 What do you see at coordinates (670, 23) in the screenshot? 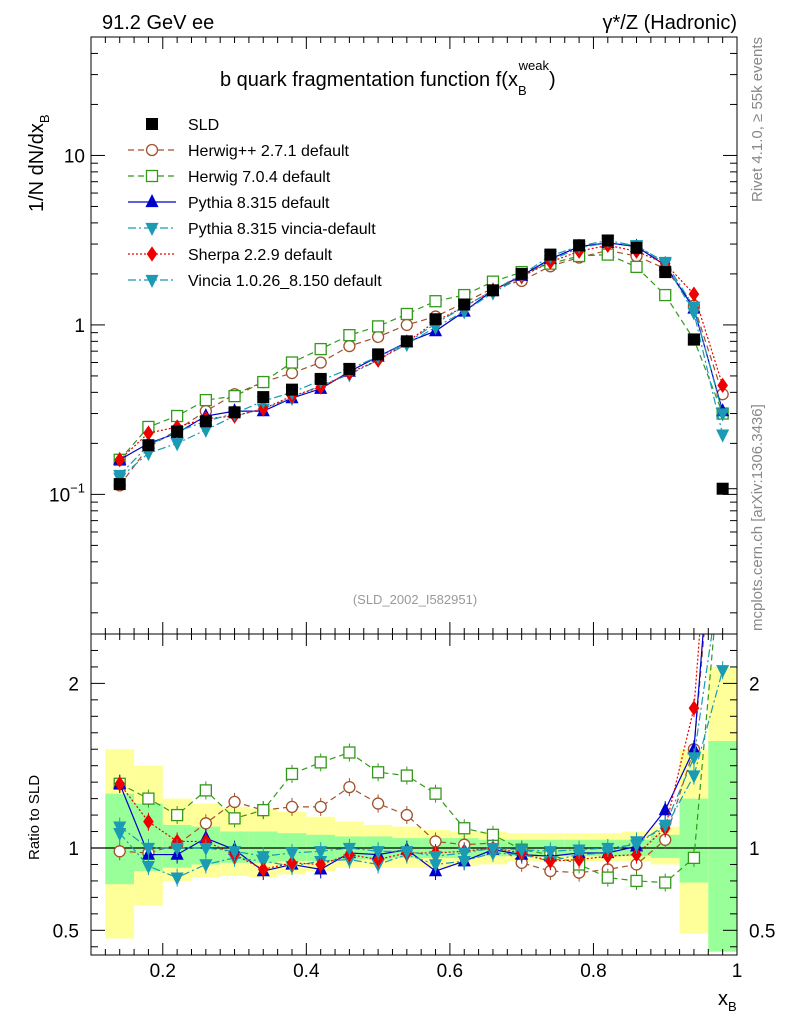
I see `header-process: γ*/Z (Hadronic)` at bounding box center [670, 23].